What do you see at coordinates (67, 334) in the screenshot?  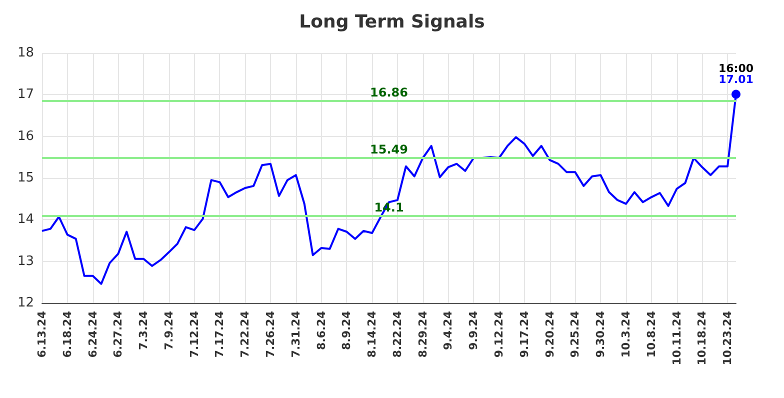 I see `x-tick-label: 6.18.24` at bounding box center [67, 334].